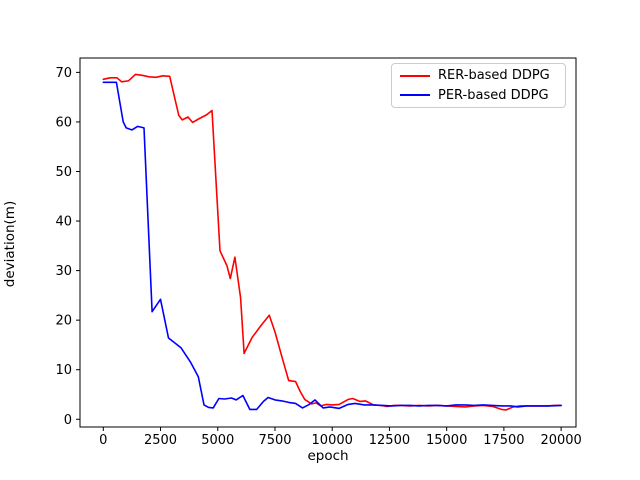  What do you see at coordinates (160, 440) in the screenshot?
I see `x-axis-tick-label: 2500` at bounding box center [160, 440].